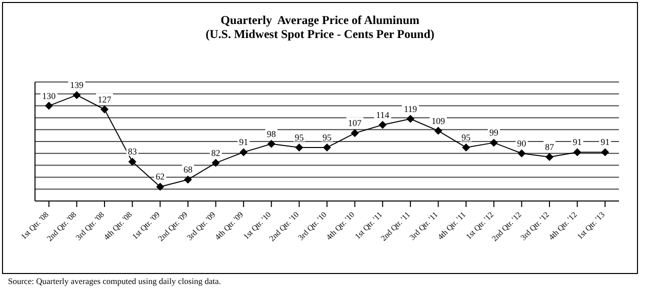  I want to click on data-label: 109, so click(438, 121).